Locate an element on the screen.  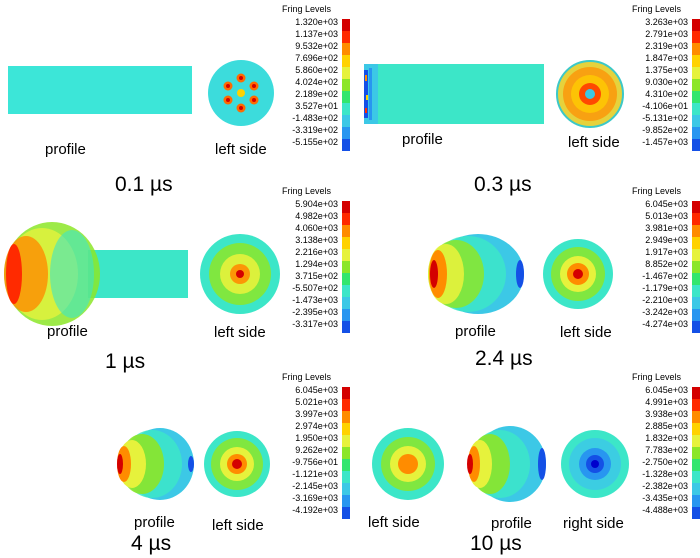
time-label: 10 µs is located at coordinates (496, 543).